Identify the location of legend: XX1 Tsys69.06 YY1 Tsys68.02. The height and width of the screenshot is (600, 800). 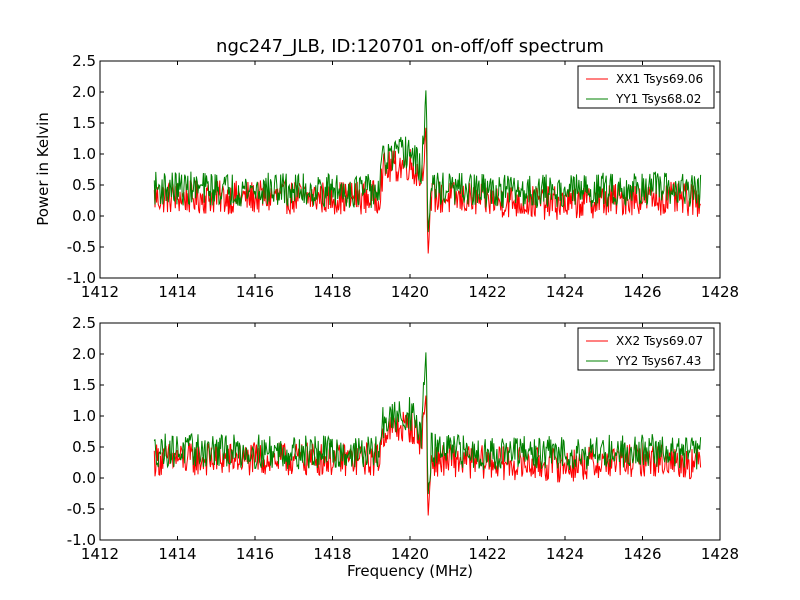
(646, 87).